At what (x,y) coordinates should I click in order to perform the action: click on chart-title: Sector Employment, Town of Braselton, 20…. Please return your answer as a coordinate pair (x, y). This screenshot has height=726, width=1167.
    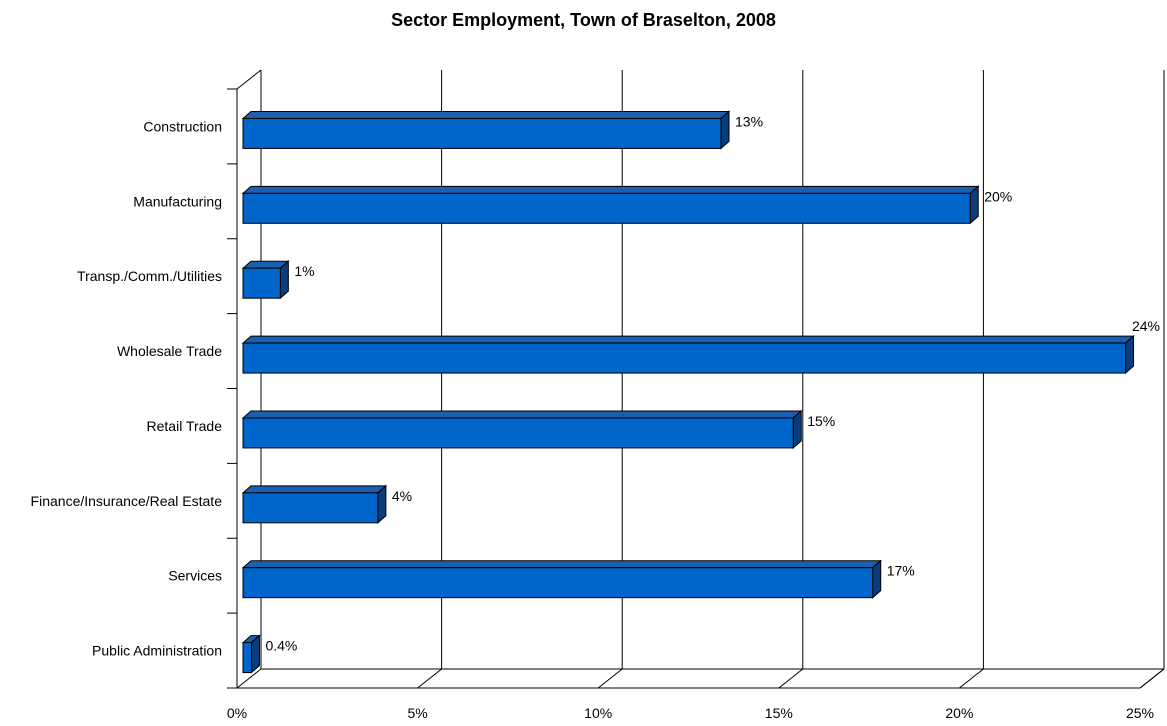
    Looking at the image, I should click on (583, 20).